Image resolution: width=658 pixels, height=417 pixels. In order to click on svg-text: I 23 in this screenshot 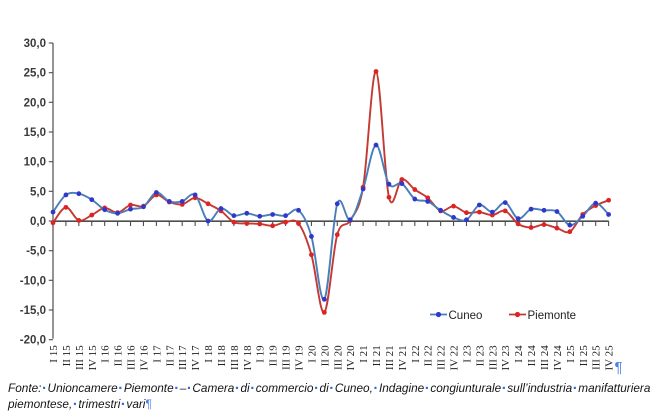, I will do `click(467, 354)`.